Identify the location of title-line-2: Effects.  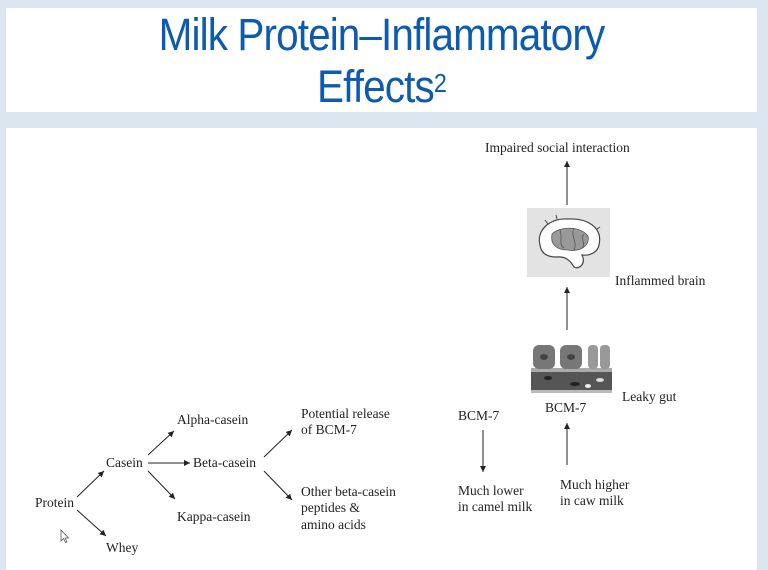
(376, 86).